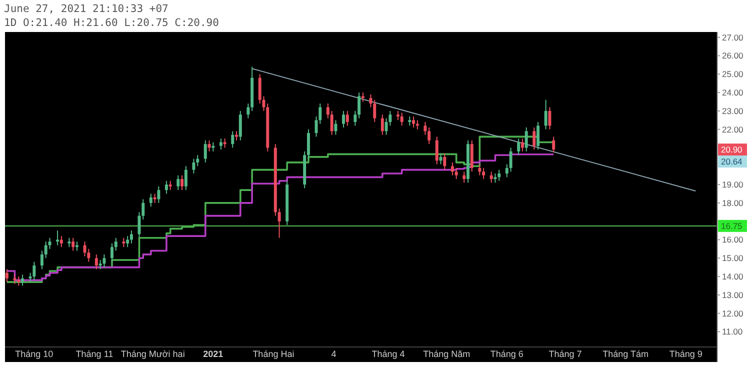 The image size is (748, 384). I want to click on text: June 27, 2021 21:10:33 +07, so click(86, 9).